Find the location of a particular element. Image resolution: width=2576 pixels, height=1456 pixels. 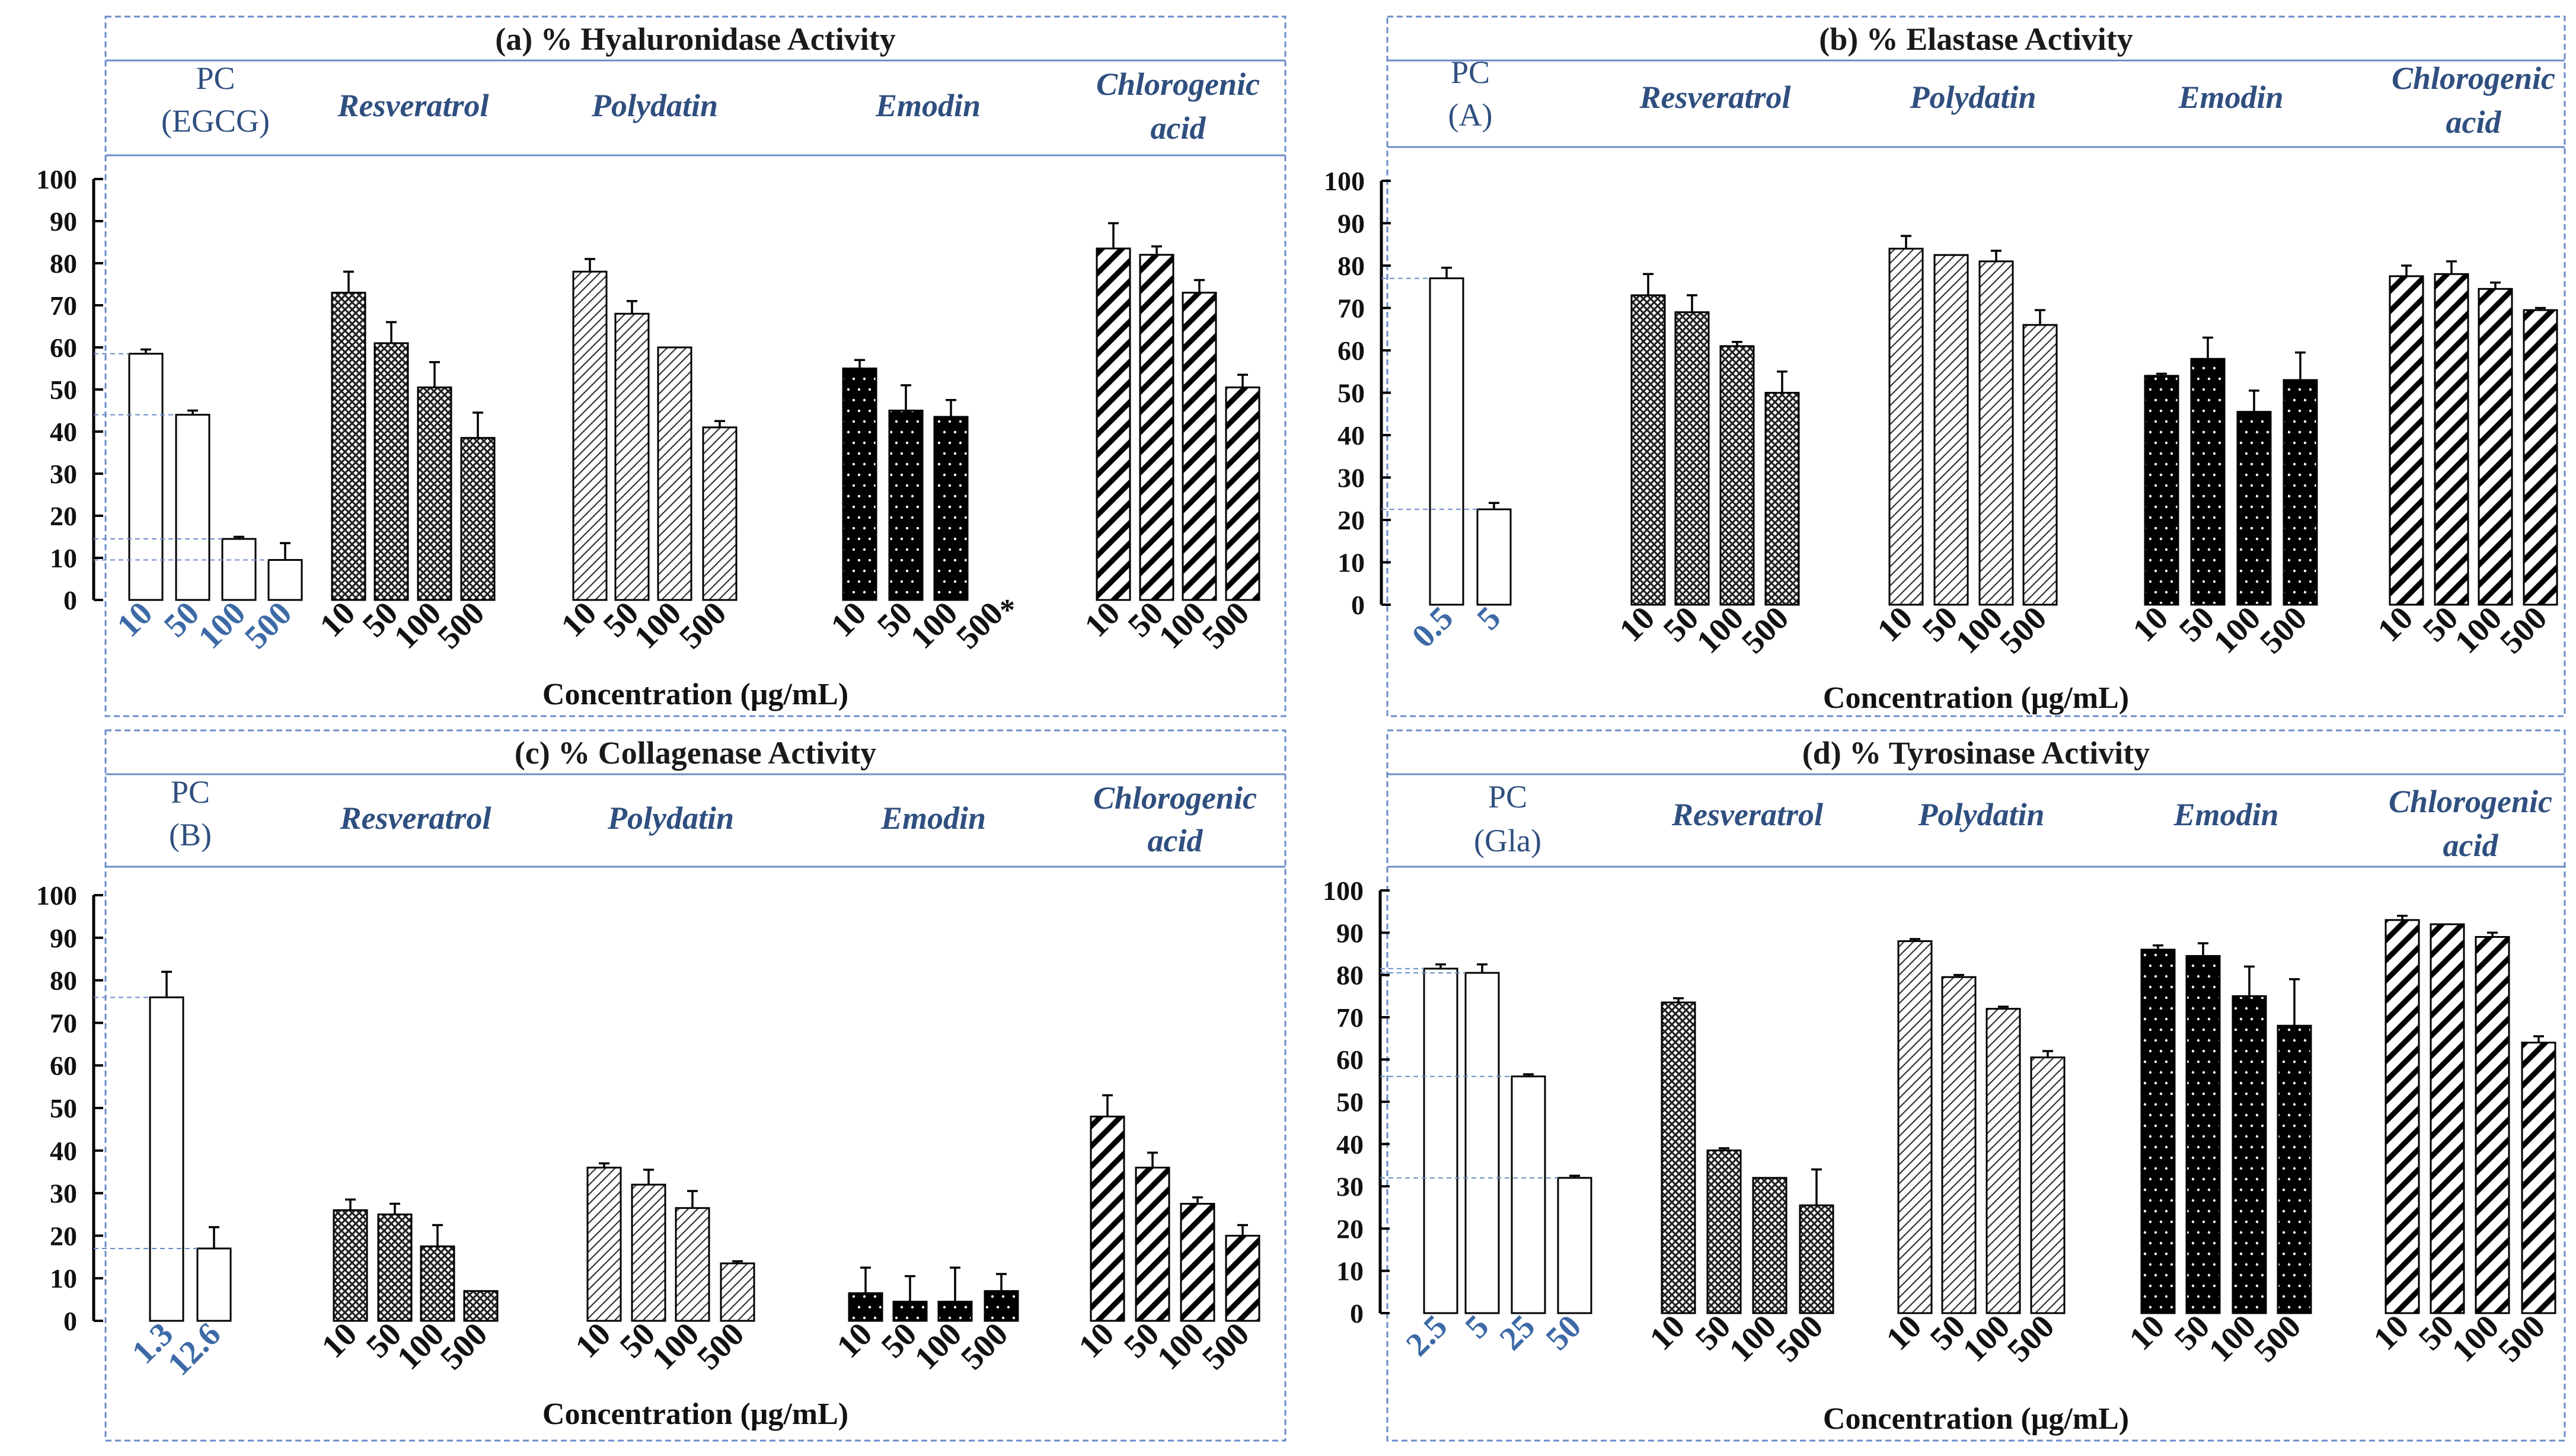

group-header-polydatin: Polydatin is located at coordinates (654, 106).